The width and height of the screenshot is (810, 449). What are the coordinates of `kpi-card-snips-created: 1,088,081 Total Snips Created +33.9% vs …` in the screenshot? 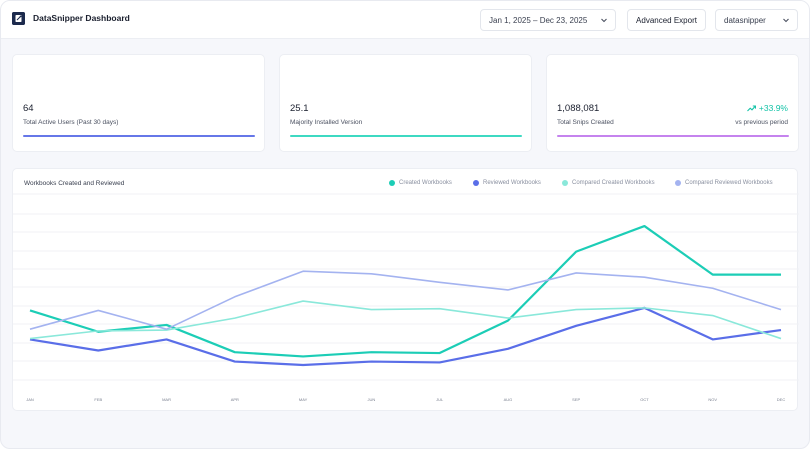 It's located at (672, 103).